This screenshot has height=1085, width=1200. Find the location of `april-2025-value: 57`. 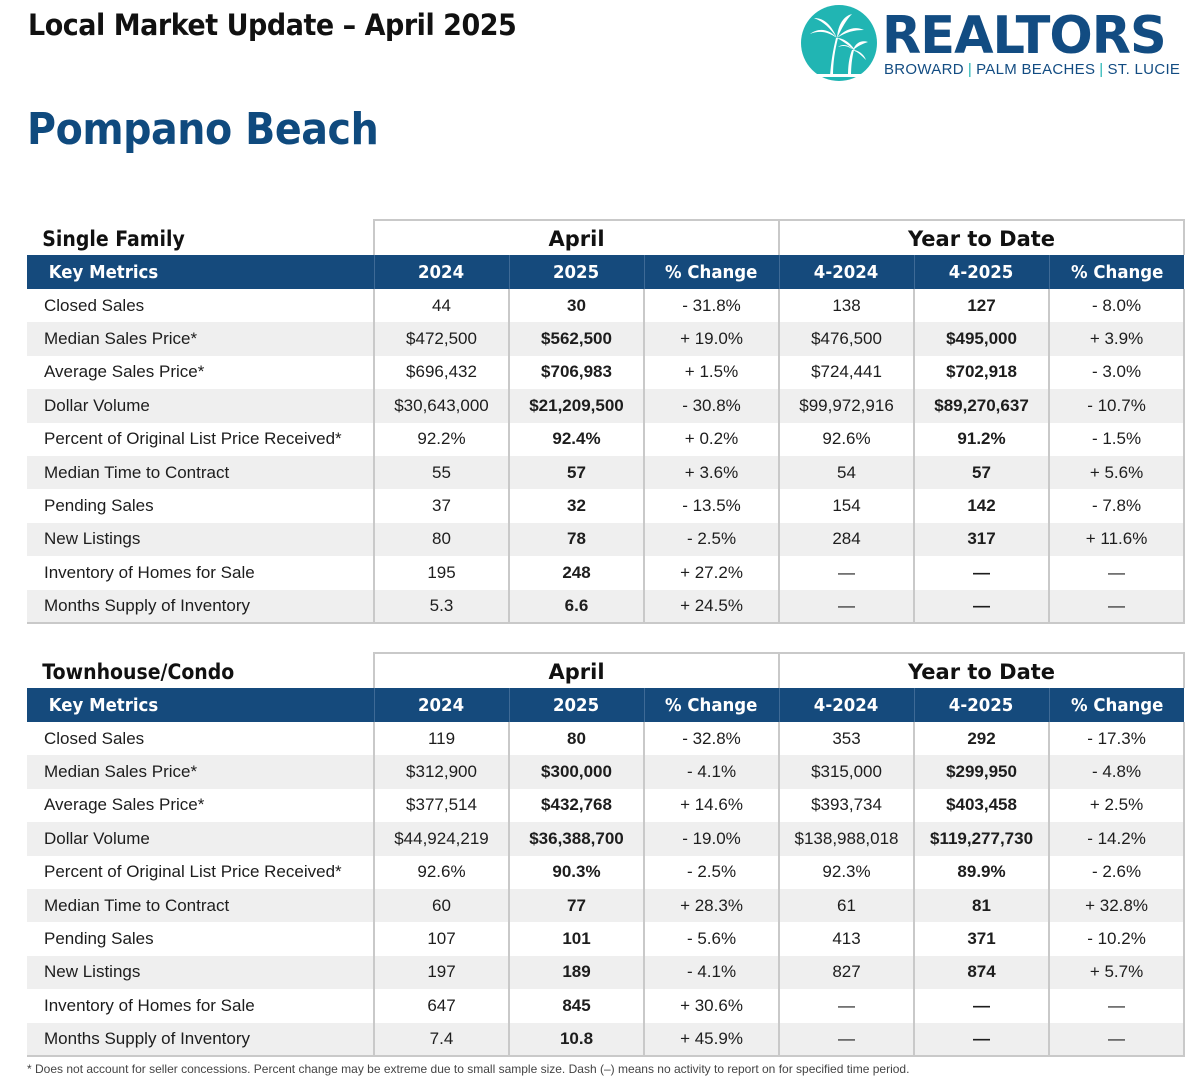

april-2025-value: 57 is located at coordinates (576, 472).